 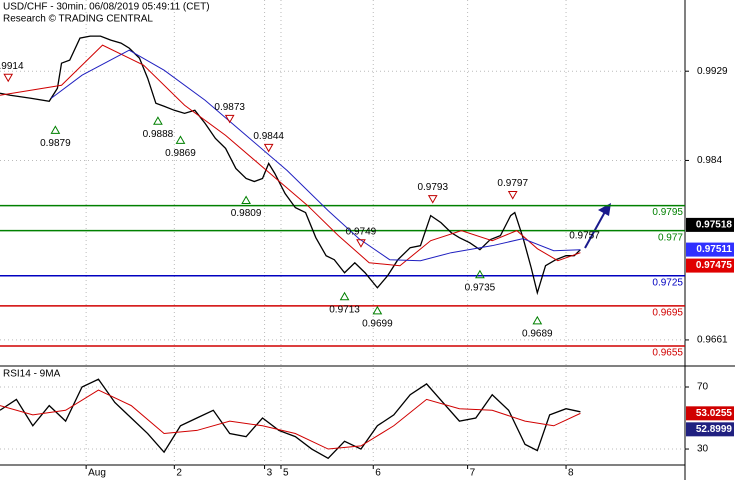 I want to click on x-tick-label: 7, so click(x=473, y=473).